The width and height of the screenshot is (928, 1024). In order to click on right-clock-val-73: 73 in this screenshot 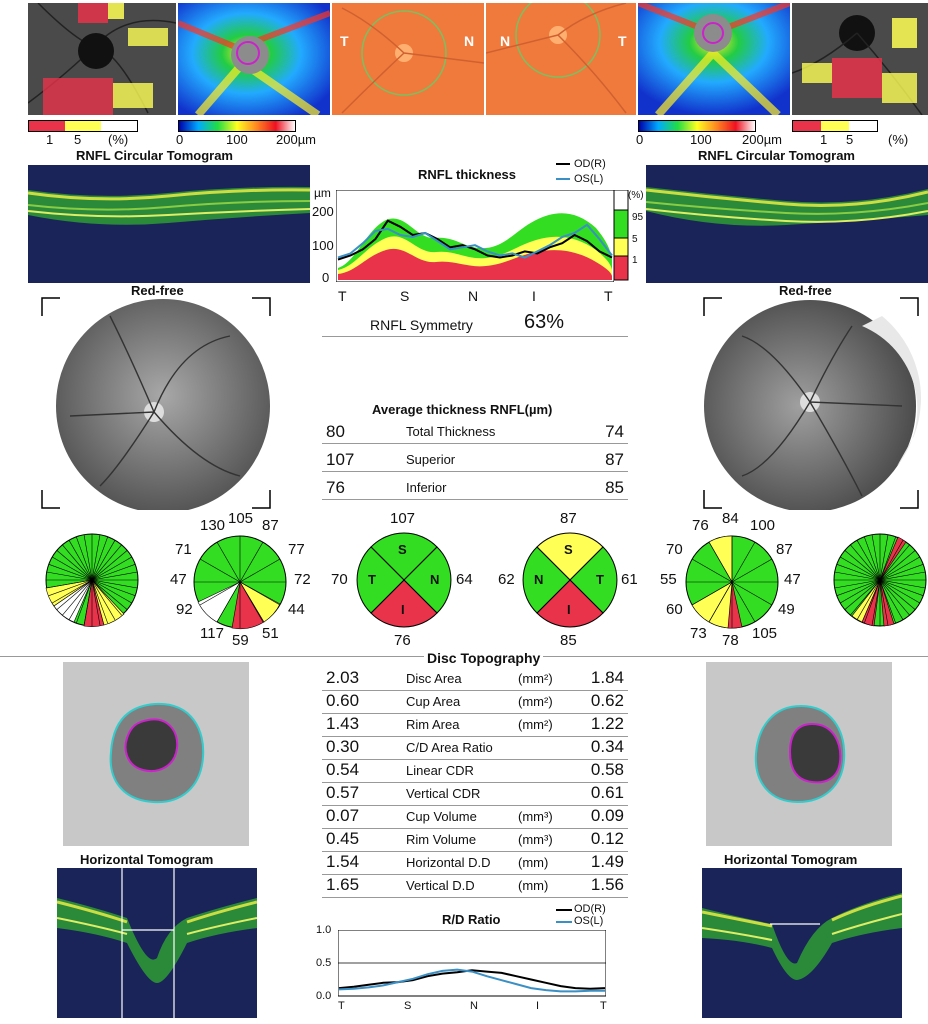, I will do `click(698, 633)`.